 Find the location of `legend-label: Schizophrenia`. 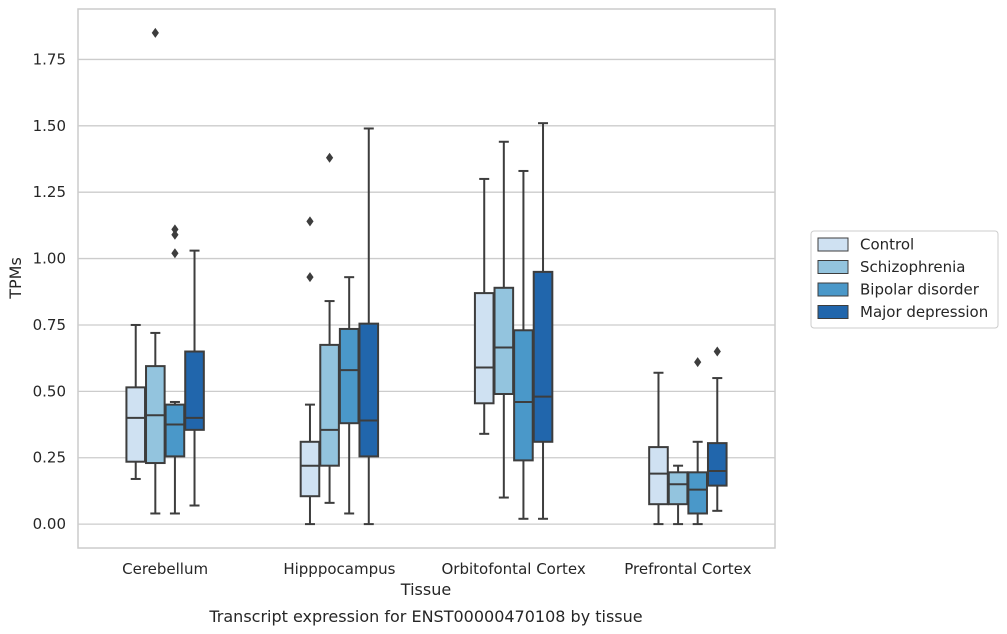

legend-label: Schizophrenia is located at coordinates (912, 267).